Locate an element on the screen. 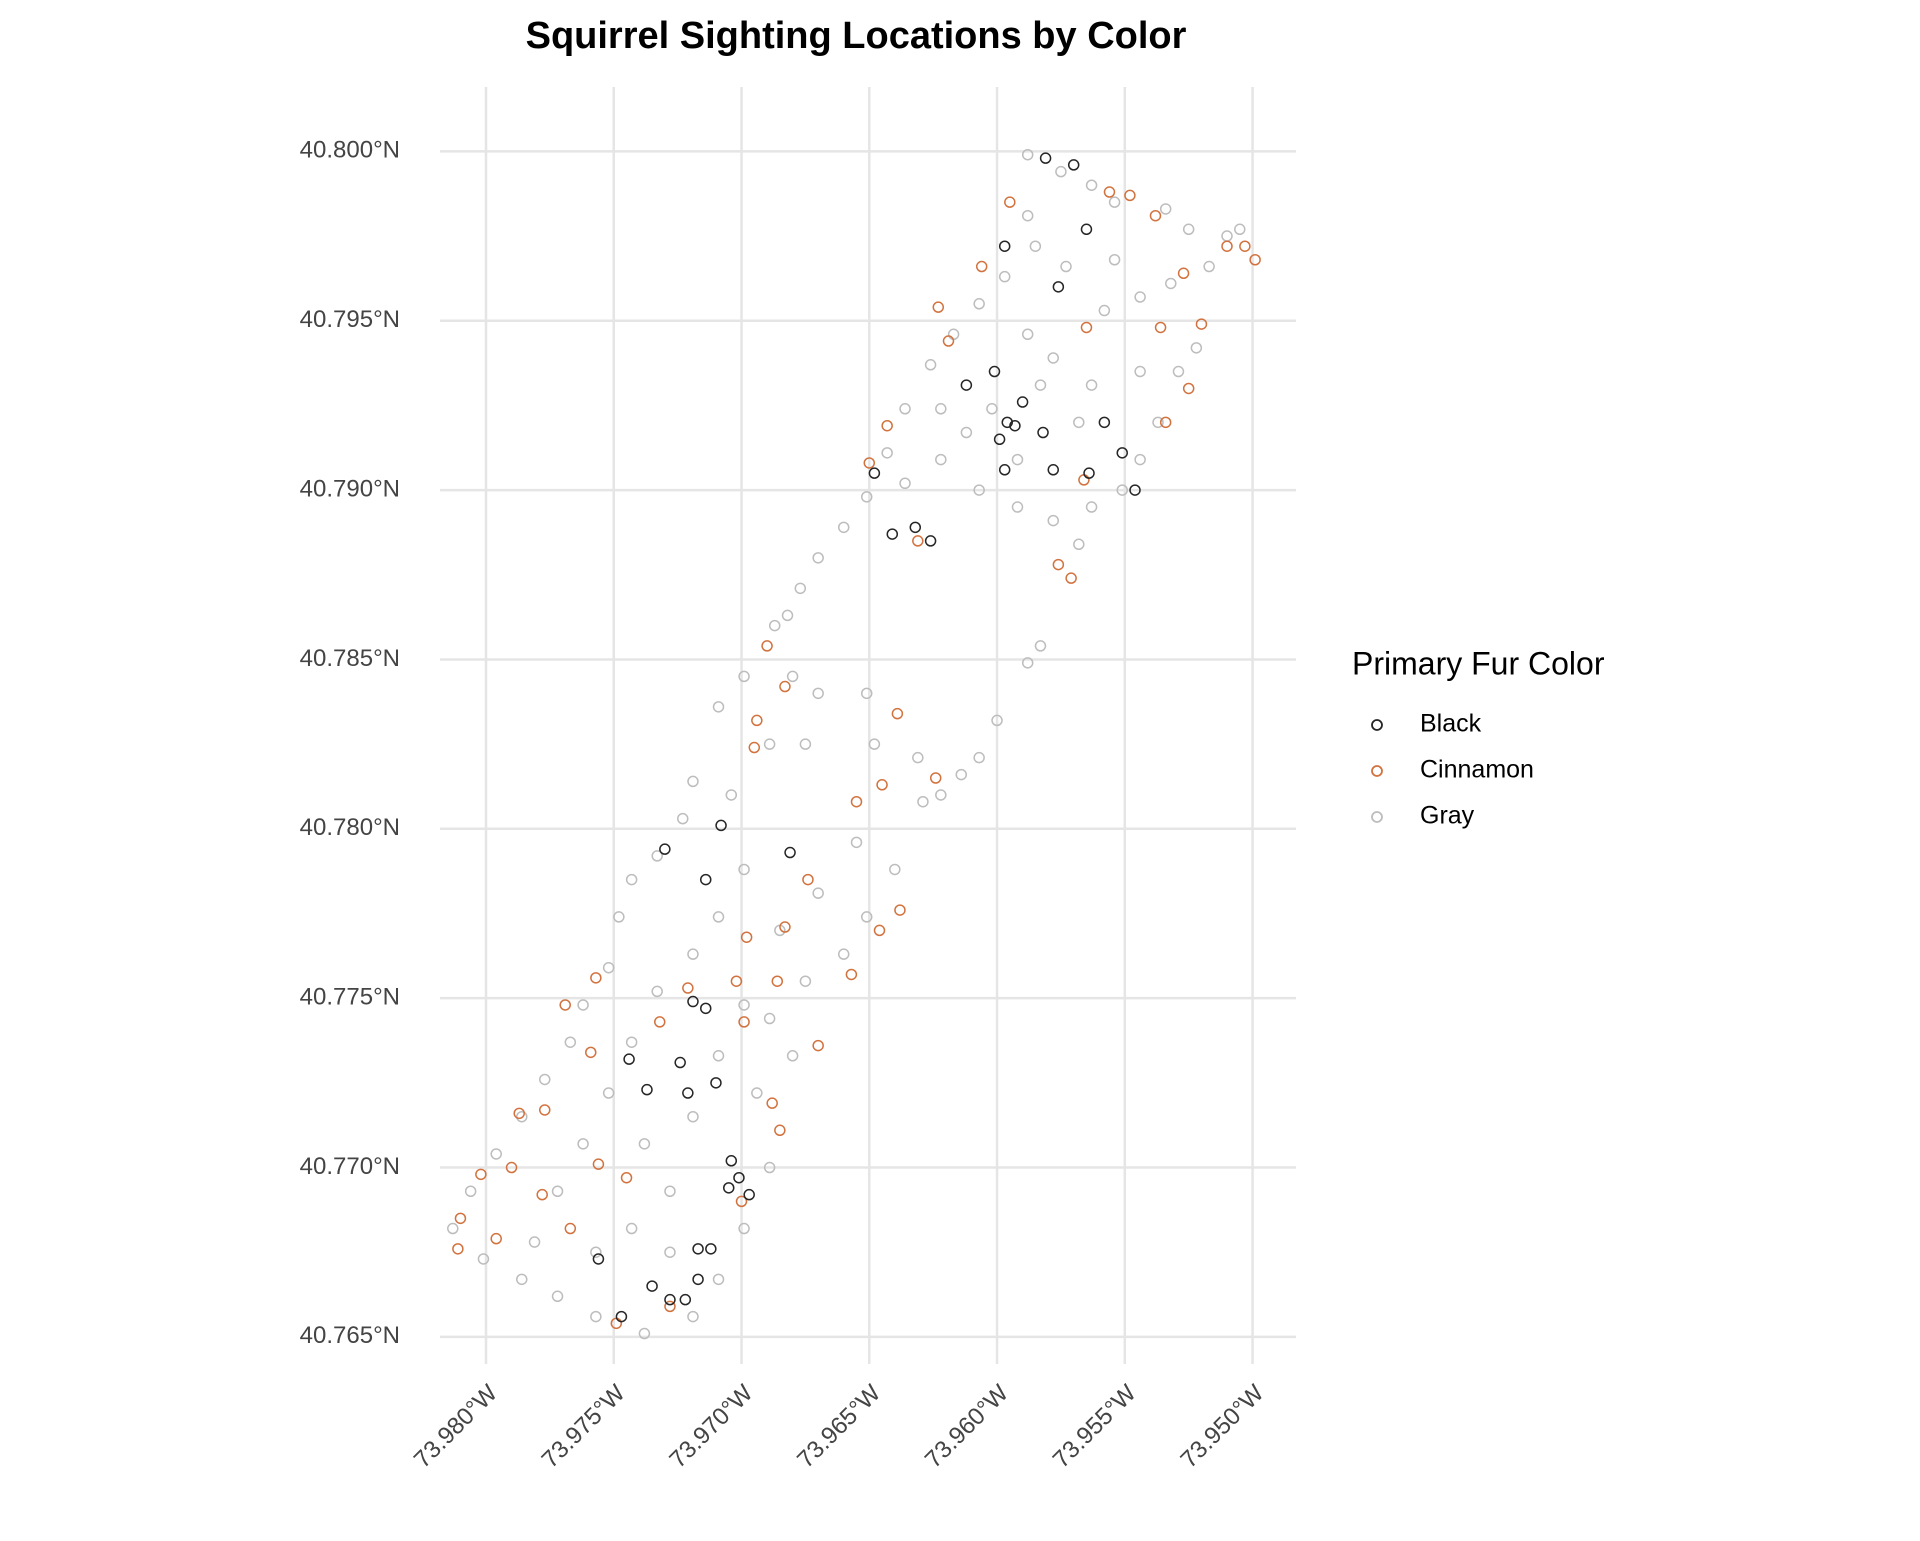 The width and height of the screenshot is (1920, 1541). legend-label: Gray is located at coordinates (1447, 816).